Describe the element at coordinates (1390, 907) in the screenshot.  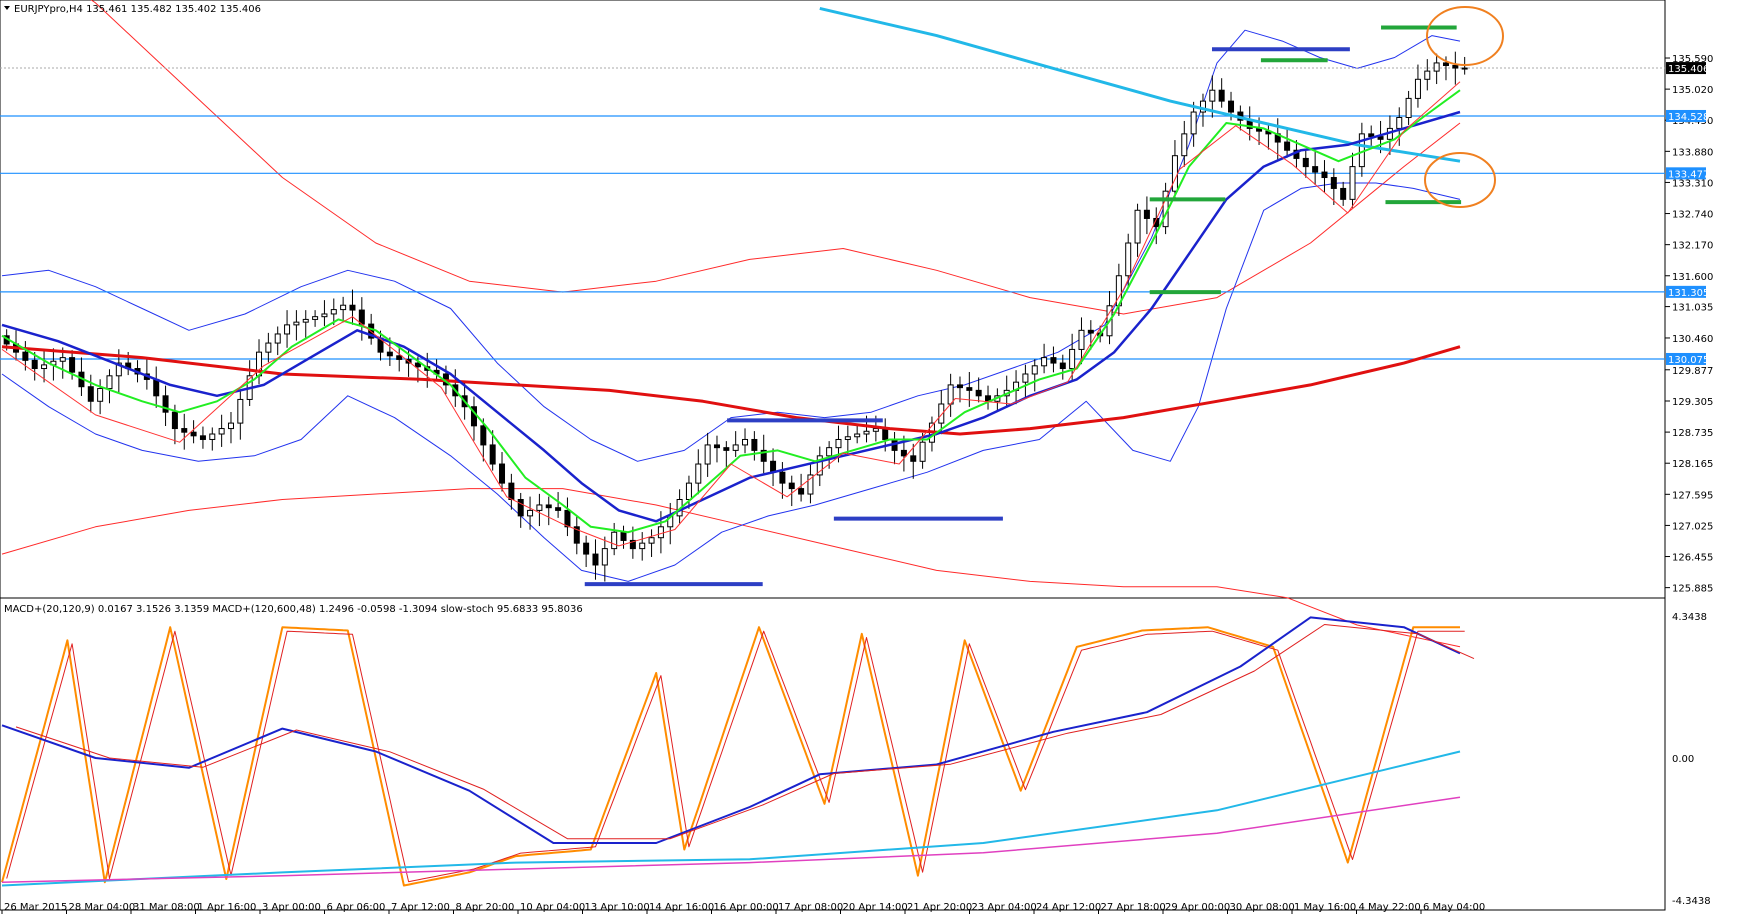
I see `time-tick-label: 4 May 22:00` at that location.